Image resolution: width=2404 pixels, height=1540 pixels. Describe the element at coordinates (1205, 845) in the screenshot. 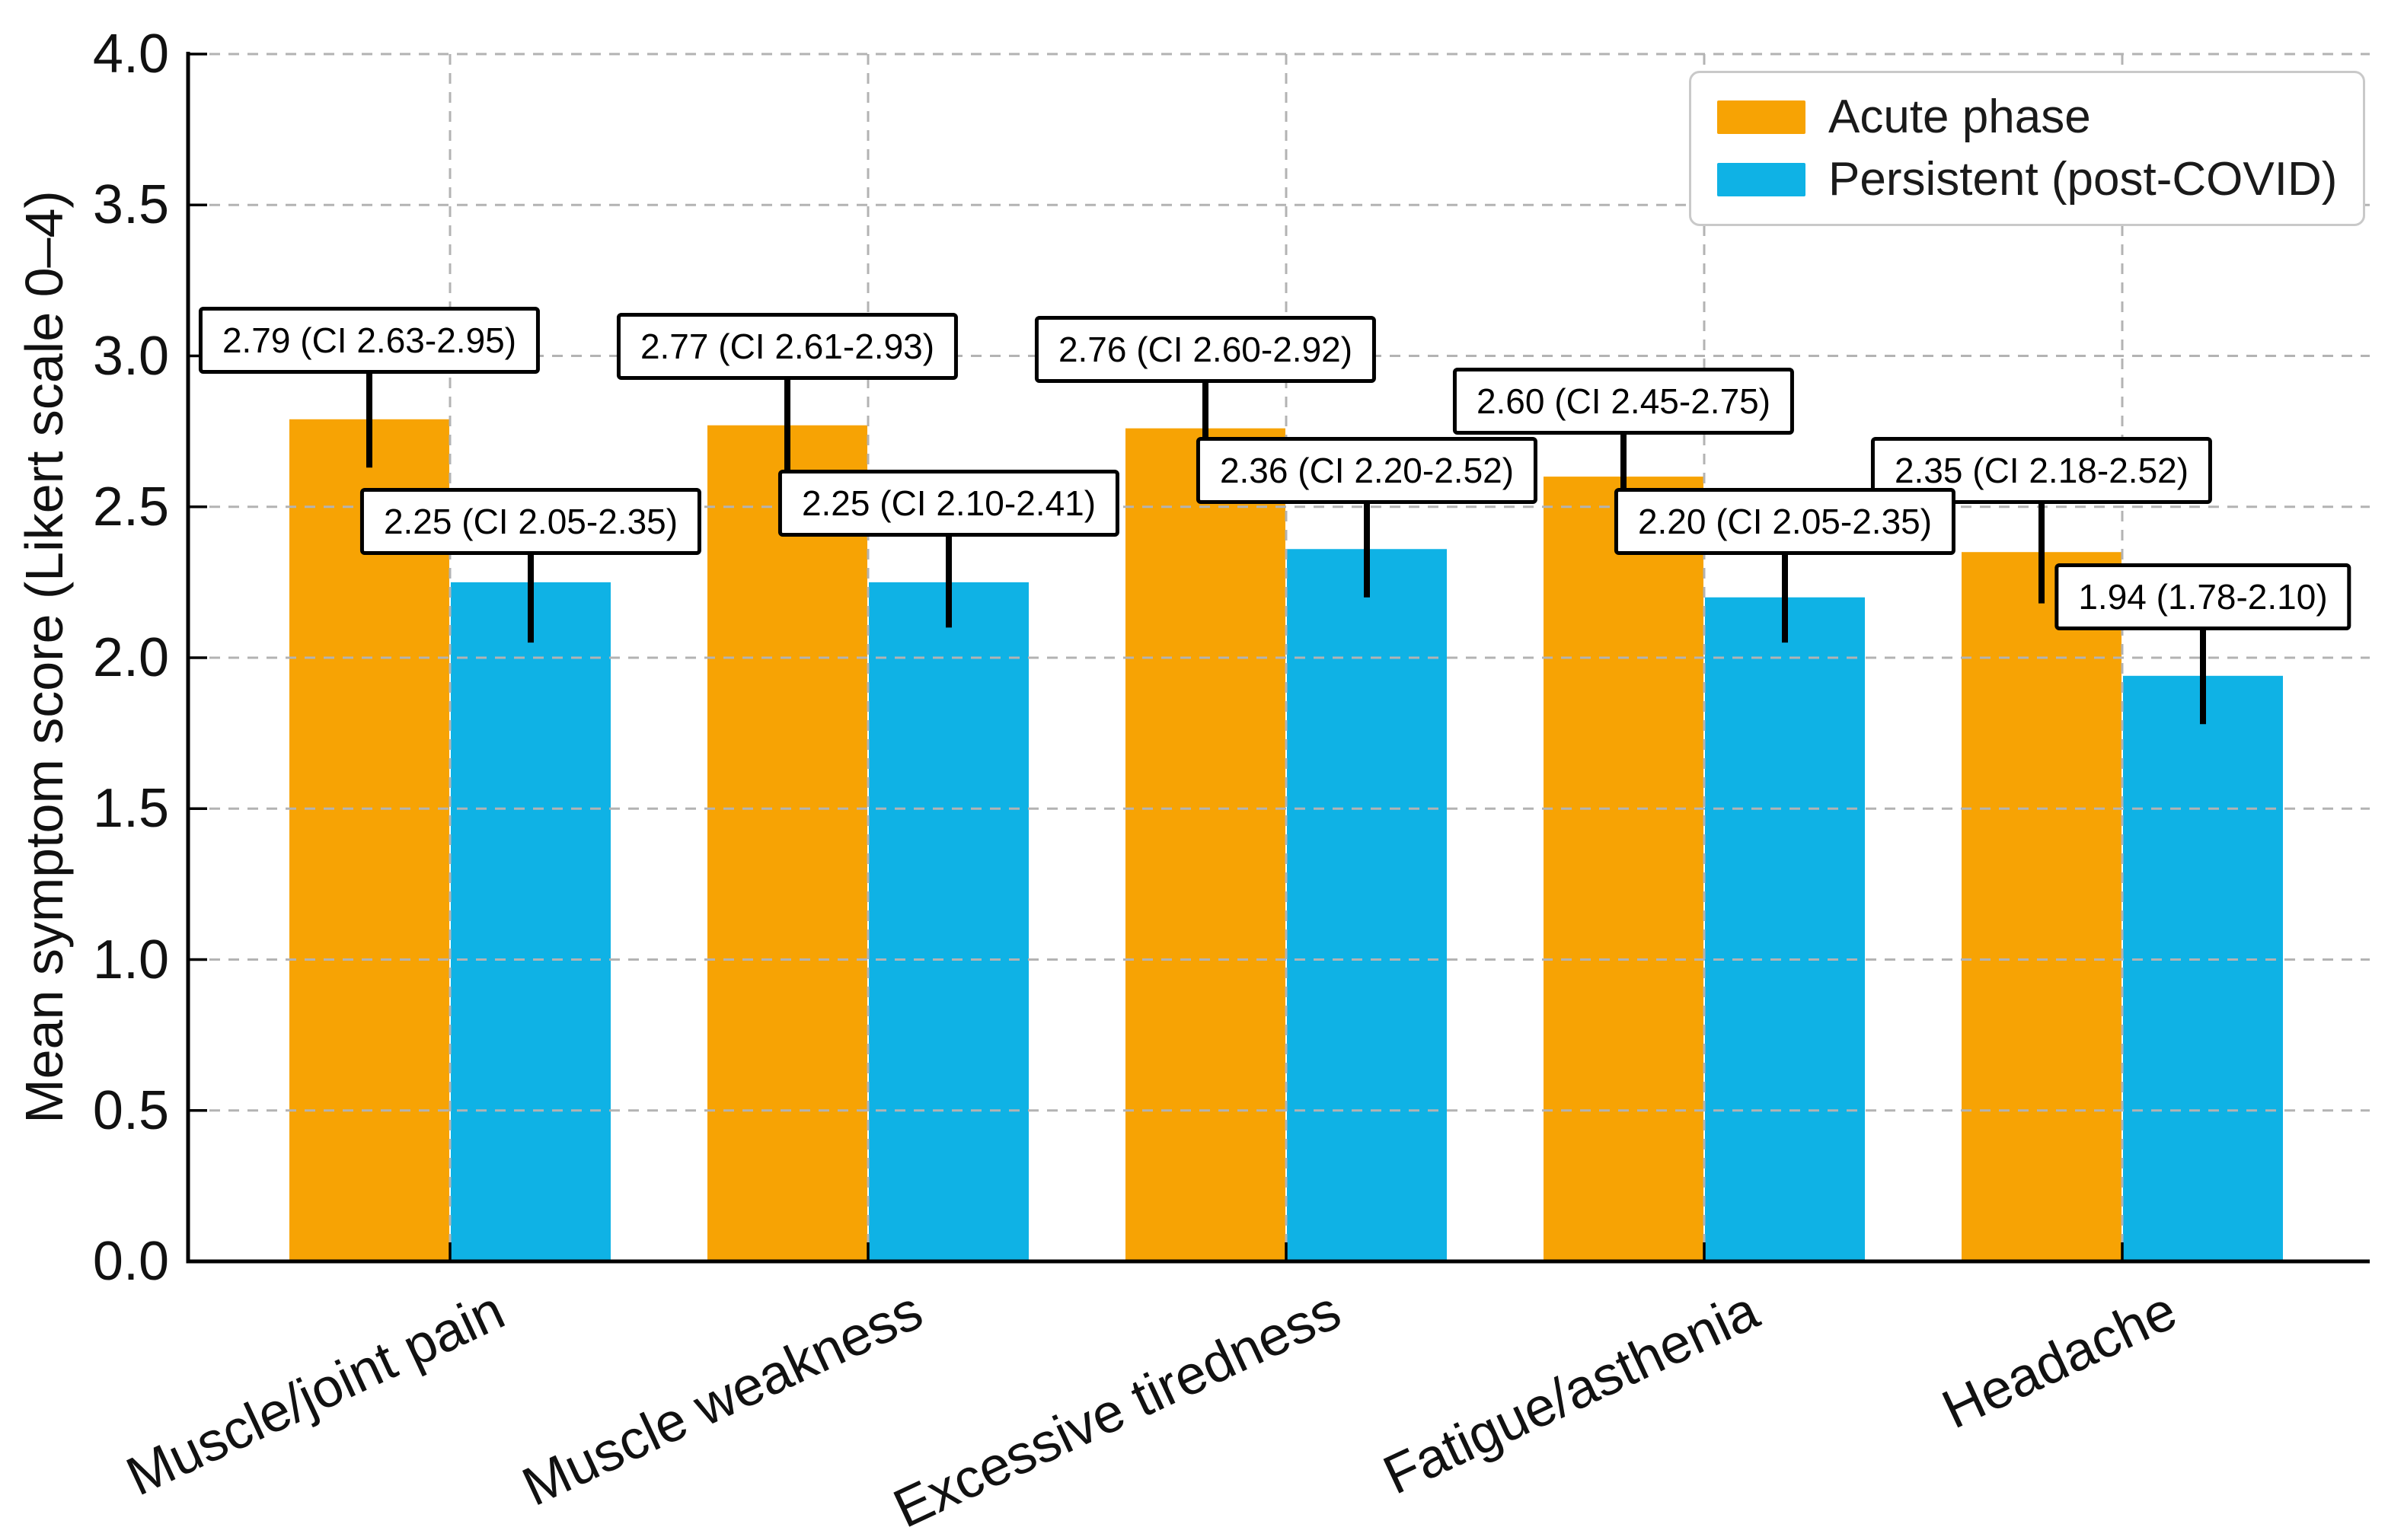

I see `bar-acute-phase-excessive-tiredness` at that location.